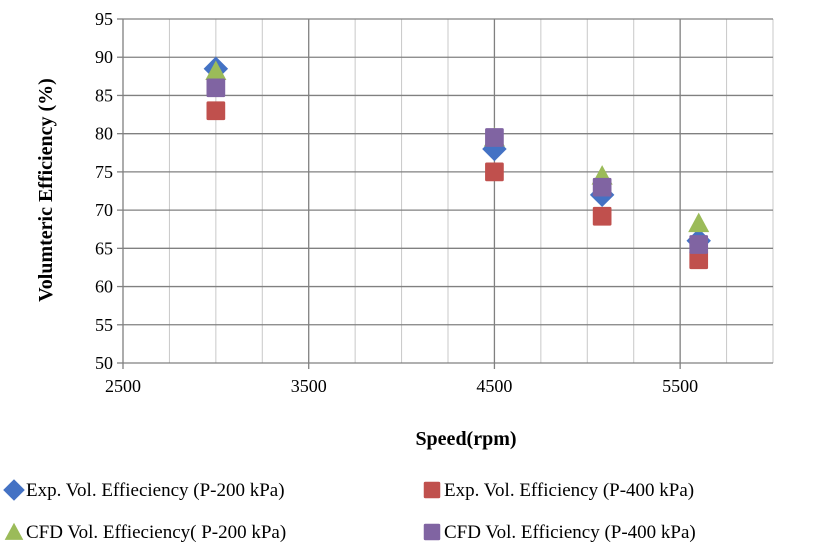  What do you see at coordinates (104, 363) in the screenshot?
I see `y-tick-label: 50` at bounding box center [104, 363].